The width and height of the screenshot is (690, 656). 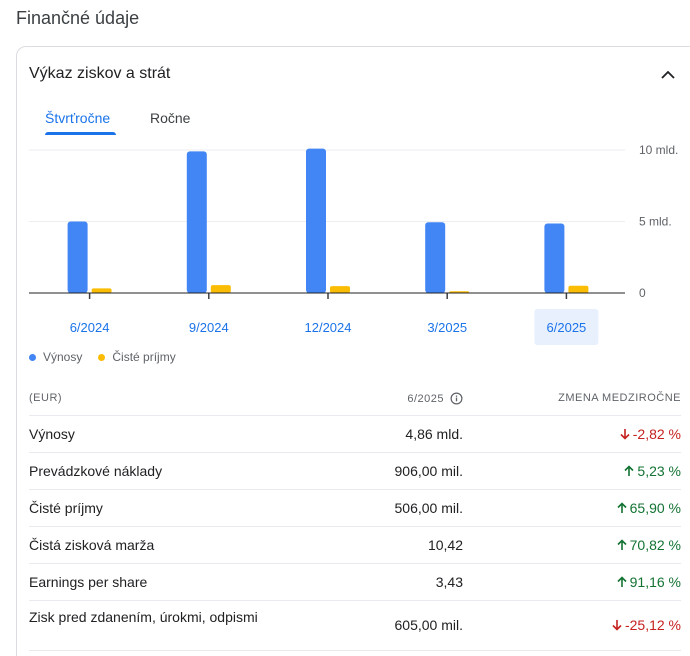 I want to click on row-change: 5,23 %, so click(x=652, y=471).